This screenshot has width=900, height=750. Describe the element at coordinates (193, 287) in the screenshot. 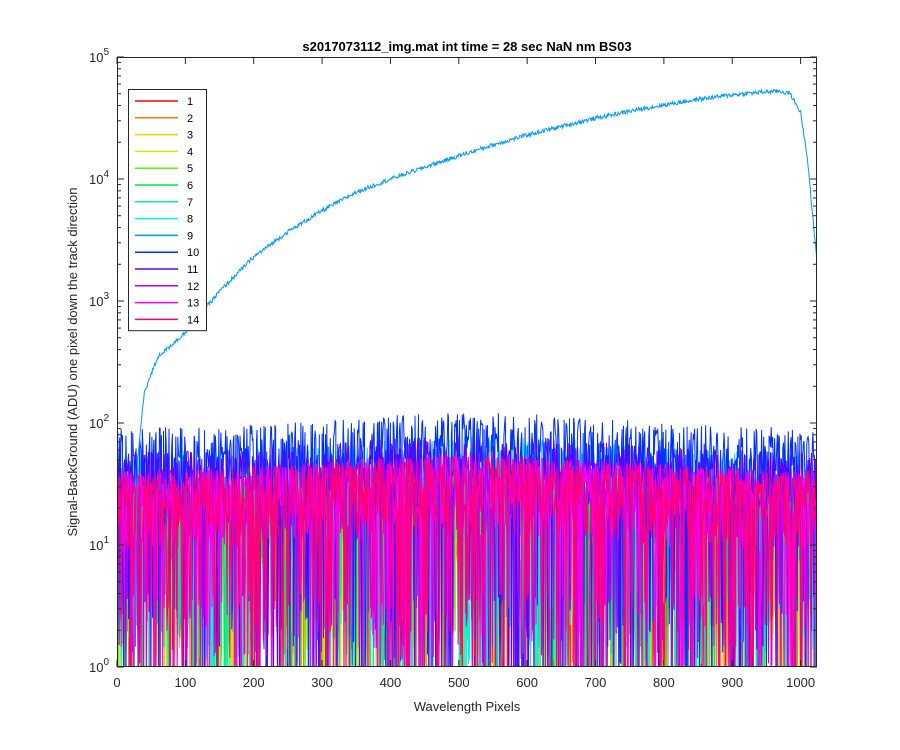

I see `legend-label-12: 12` at that location.